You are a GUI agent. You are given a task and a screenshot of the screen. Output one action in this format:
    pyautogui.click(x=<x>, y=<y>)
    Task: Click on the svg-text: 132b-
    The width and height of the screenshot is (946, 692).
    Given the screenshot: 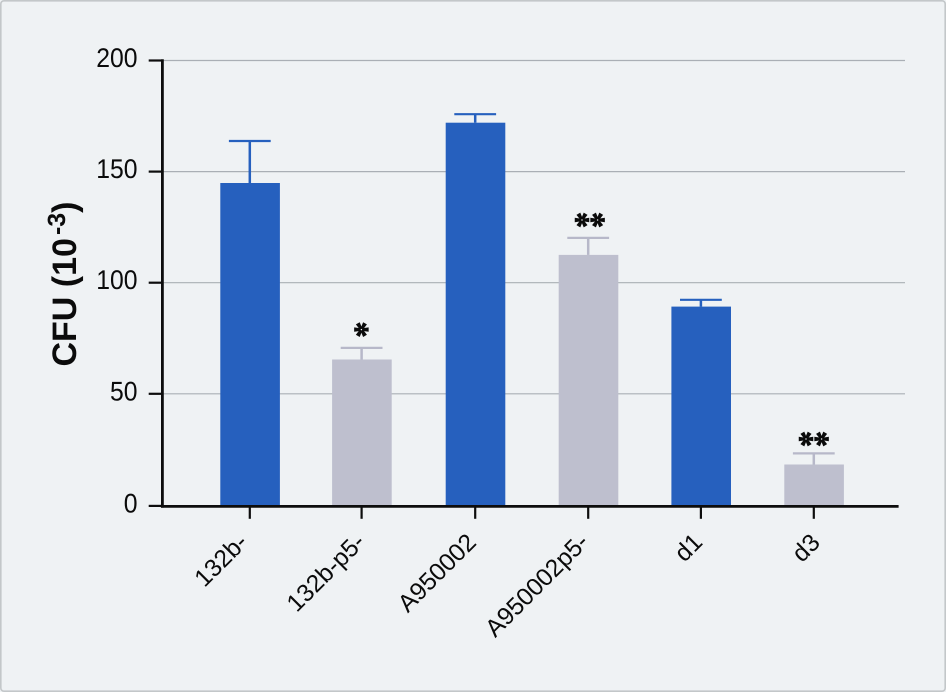 What is the action you would take?
    pyautogui.click(x=222, y=561)
    